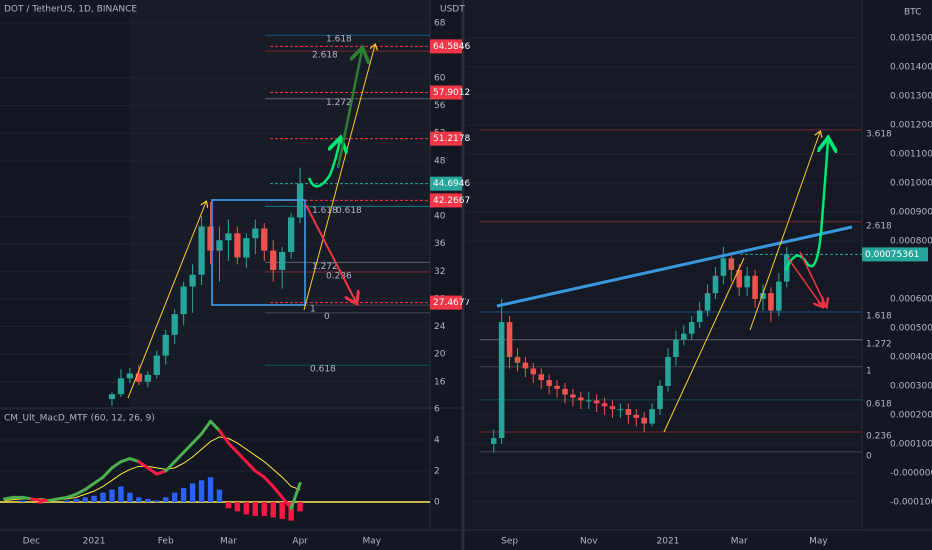  Describe the element at coordinates (300, 542) in the screenshot. I see `x-tick-label: Apr` at that location.